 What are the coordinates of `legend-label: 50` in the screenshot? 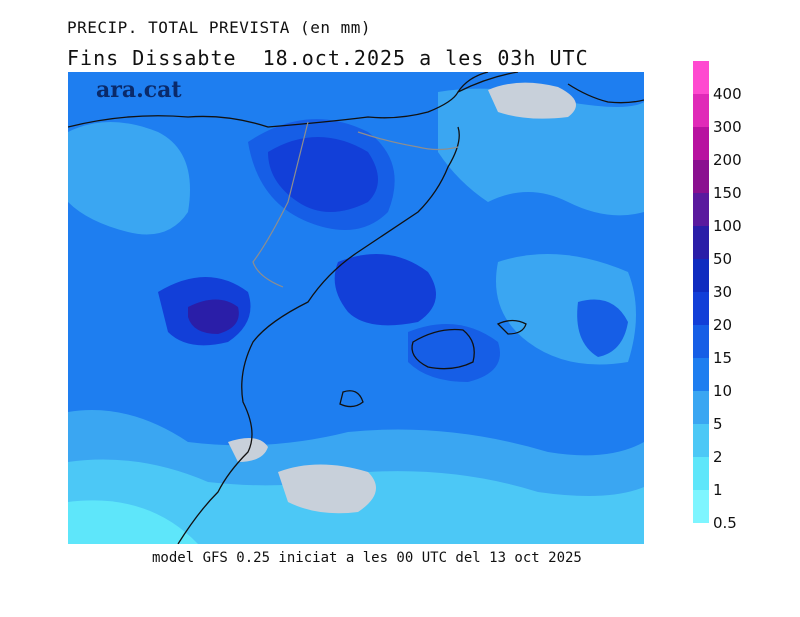 It's located at (723, 259).